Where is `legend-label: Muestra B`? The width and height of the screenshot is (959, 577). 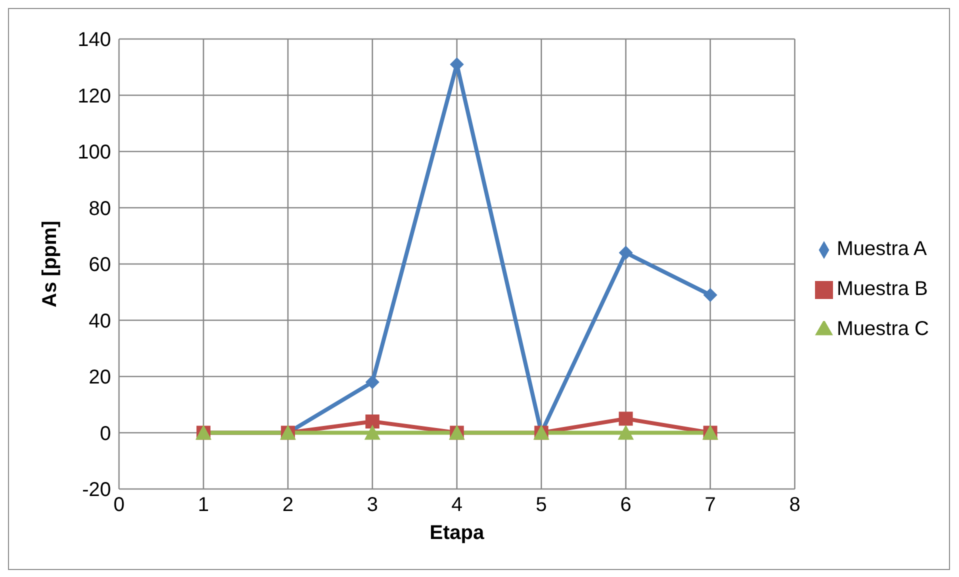
legend-label: Muestra B is located at coordinates (882, 289).